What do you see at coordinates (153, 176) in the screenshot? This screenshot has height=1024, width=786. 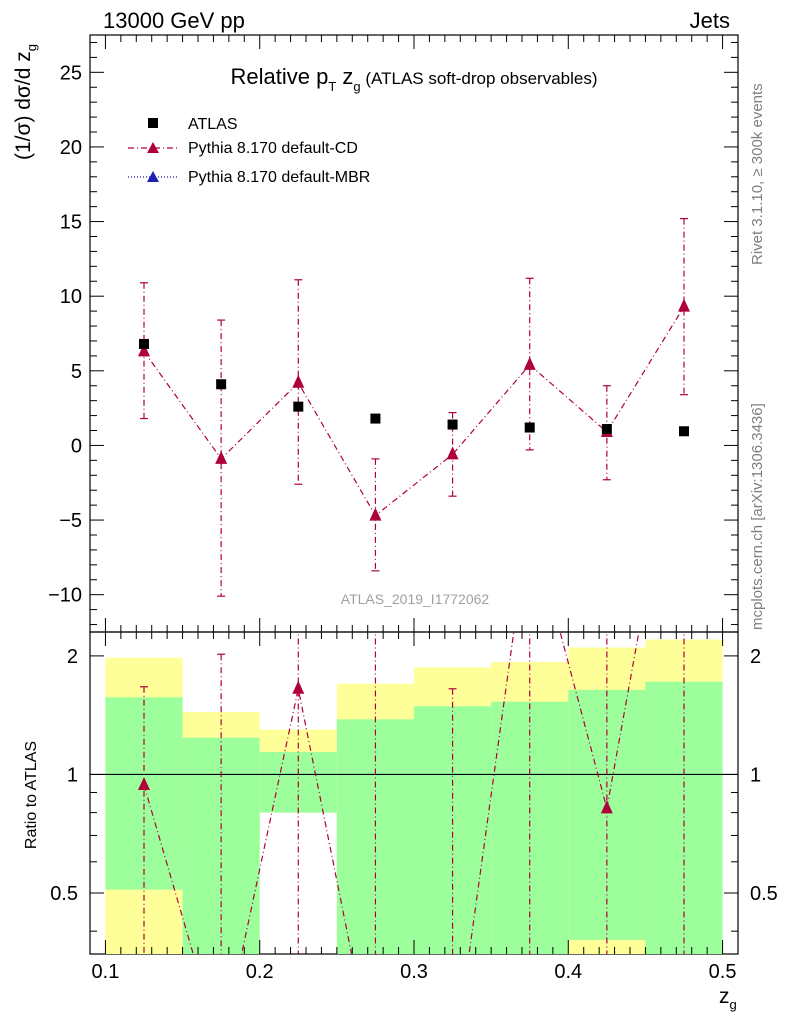 I see `legend-mbr-marker` at bounding box center [153, 176].